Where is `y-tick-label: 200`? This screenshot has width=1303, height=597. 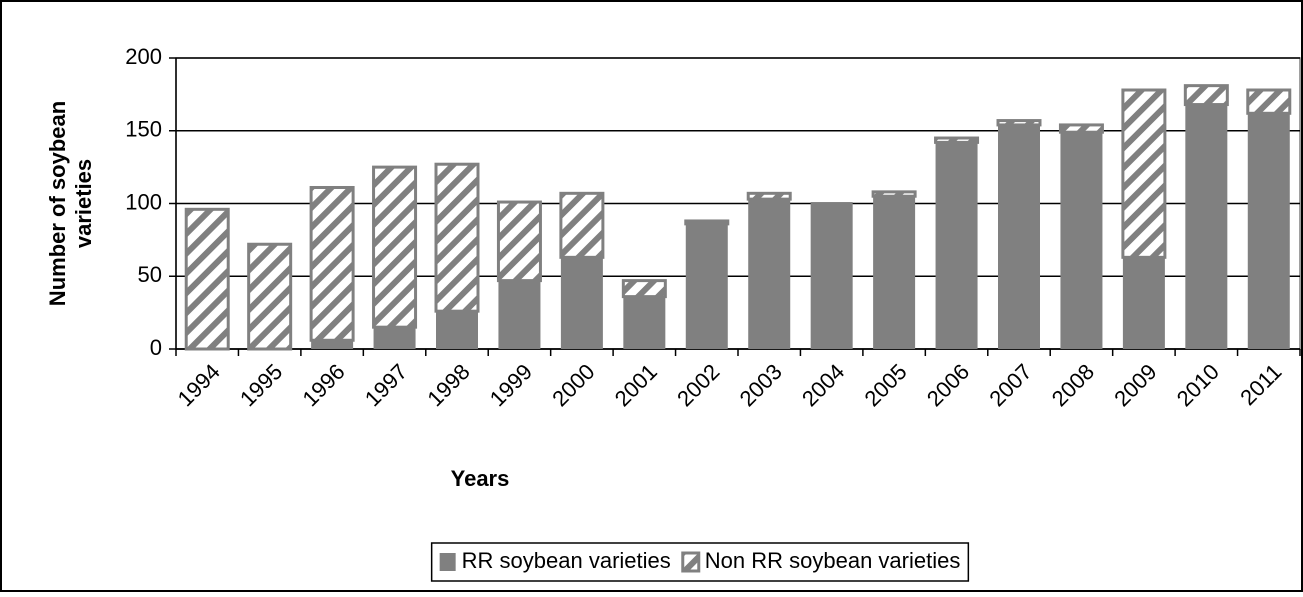
y-tick-label: 200 is located at coordinates (143, 56).